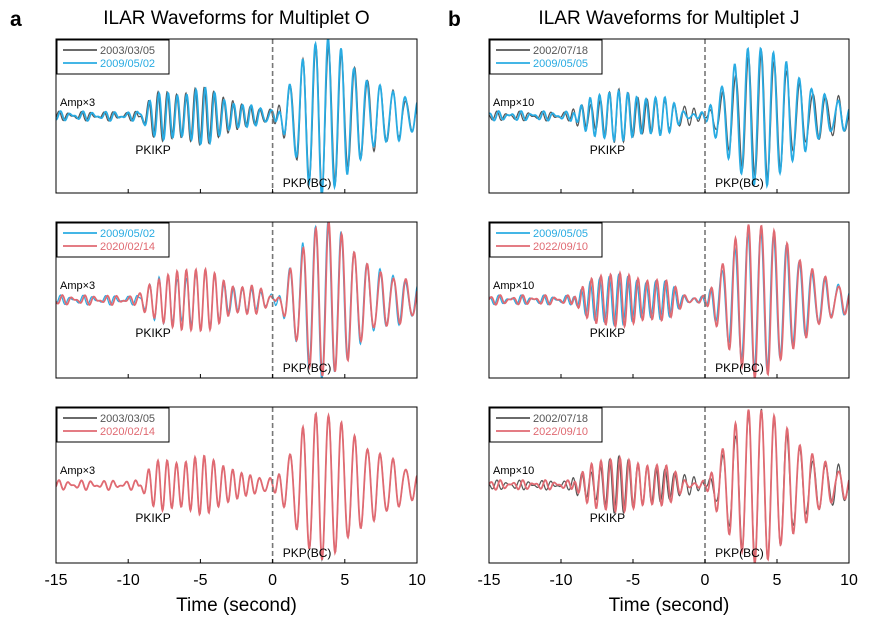  What do you see at coordinates (16, 19) in the screenshot?
I see `panel-letter: a` at bounding box center [16, 19].